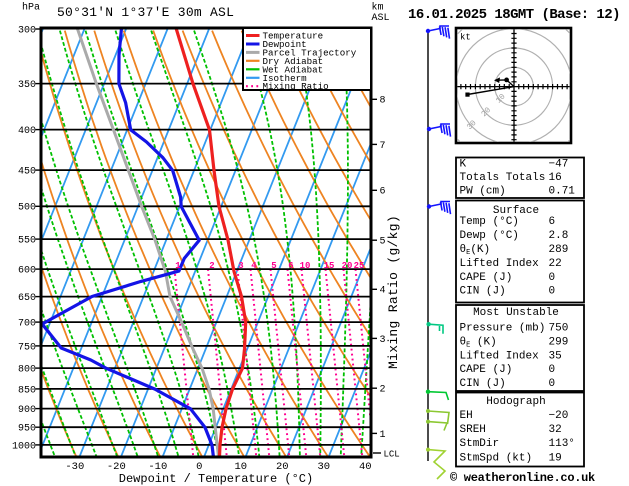 Image resolution: width=629 pixels, height=486 pixels. I want to click on svg-text: K, so click(463, 165).